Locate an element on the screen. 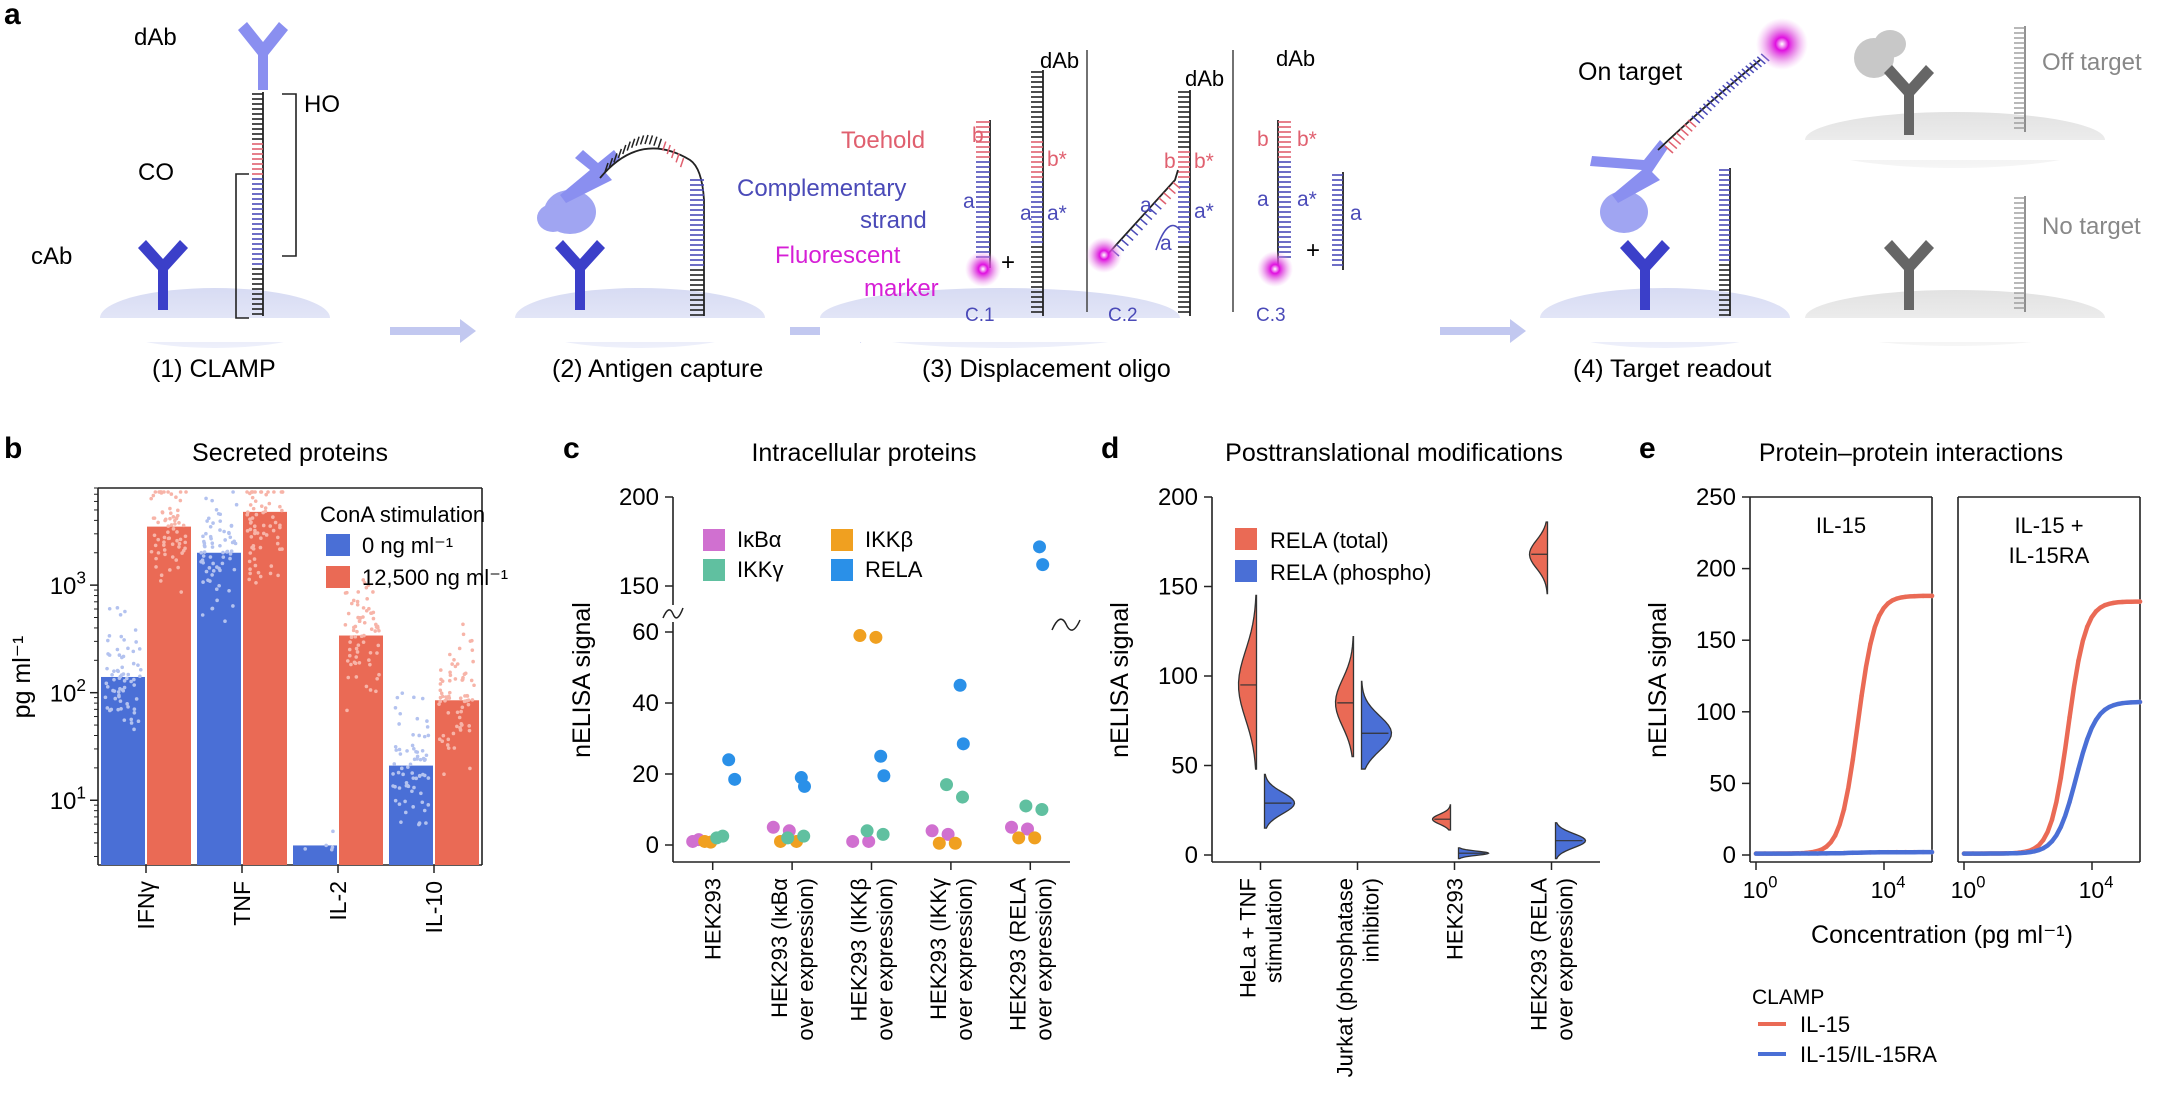 Image resolution: width=2163 pixels, height=1102 pixels. legend-label: IL-15/IL-15RA is located at coordinates (1868, 1054).